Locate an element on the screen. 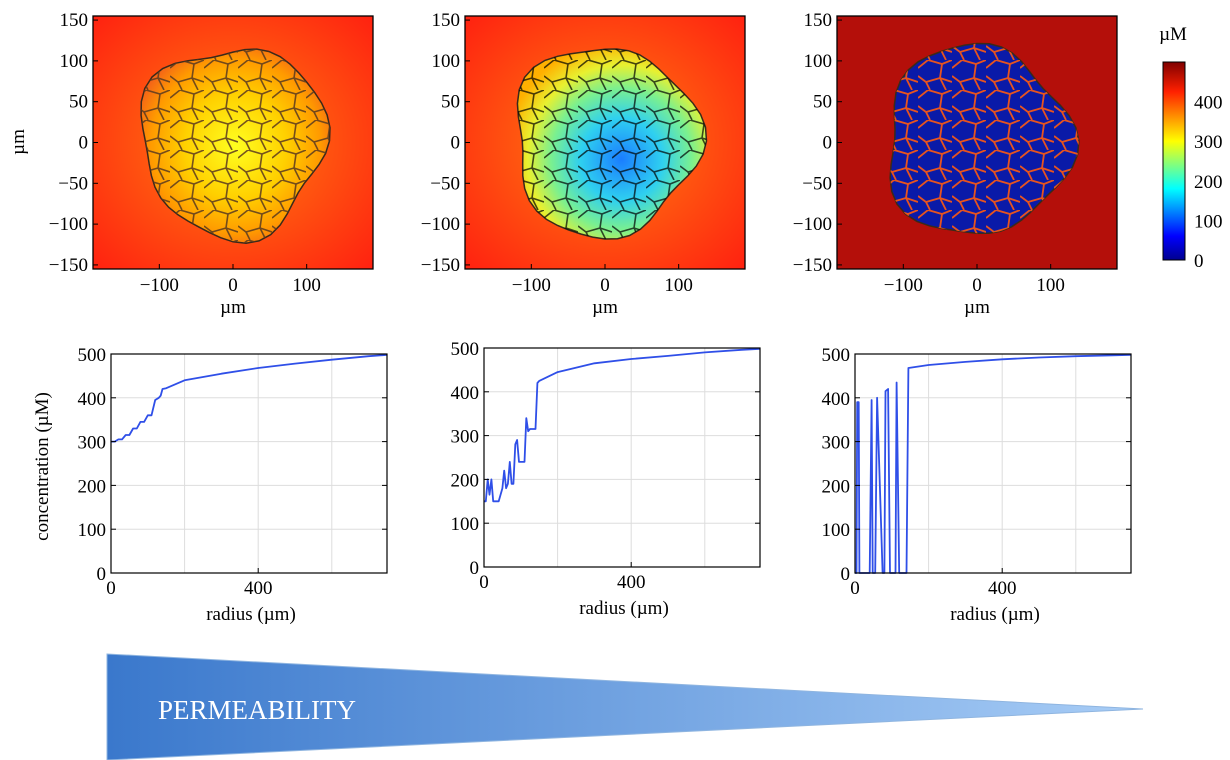  permeability-arrow: PERMEABILITY is located at coordinates (625, 706).